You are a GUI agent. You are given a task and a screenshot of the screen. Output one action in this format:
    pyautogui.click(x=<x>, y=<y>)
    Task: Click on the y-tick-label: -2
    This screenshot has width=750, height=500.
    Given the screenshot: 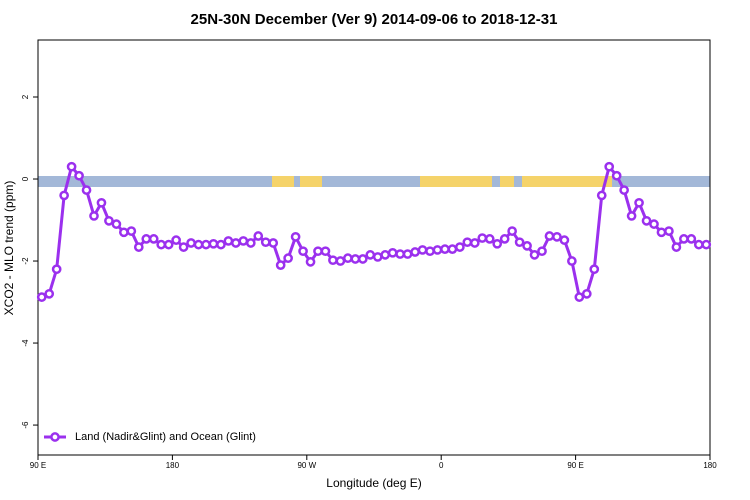 What is the action you would take?
    pyautogui.click(x=25, y=261)
    